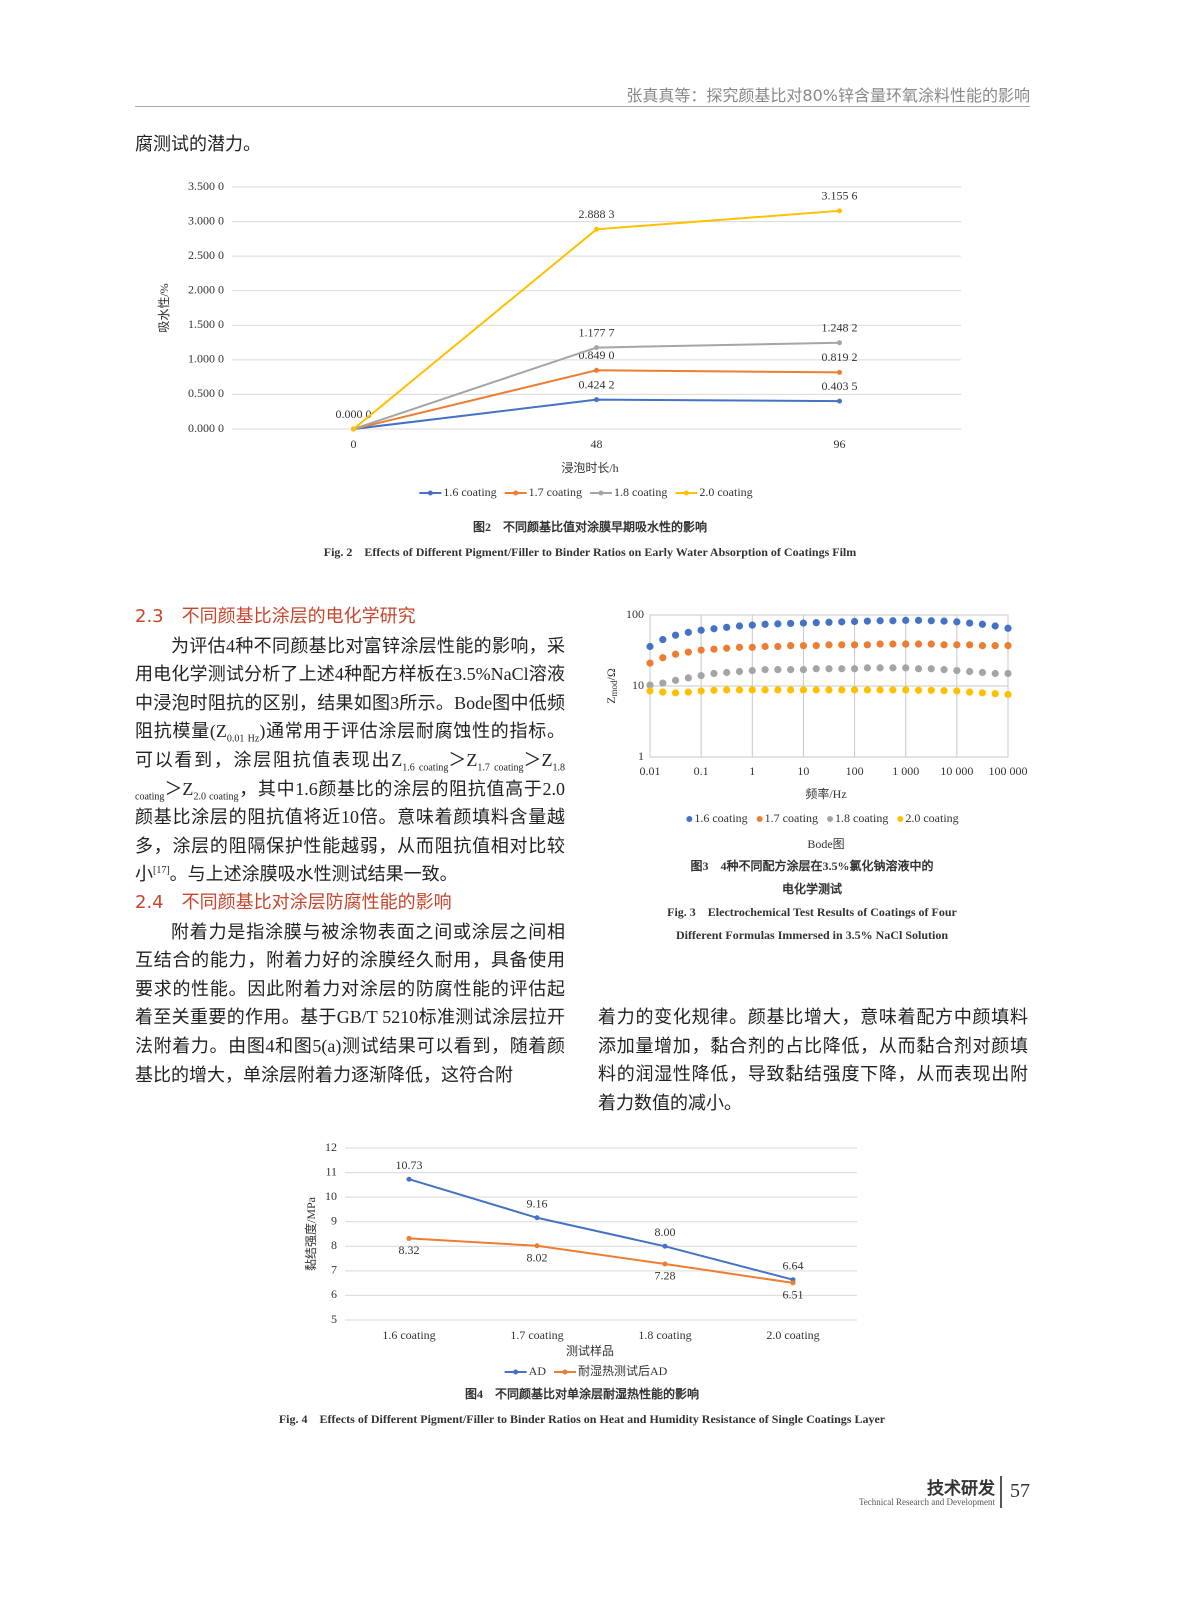 The height and width of the screenshot is (1600, 1187). I want to click on x-tick-label: 0, so click(354, 444).